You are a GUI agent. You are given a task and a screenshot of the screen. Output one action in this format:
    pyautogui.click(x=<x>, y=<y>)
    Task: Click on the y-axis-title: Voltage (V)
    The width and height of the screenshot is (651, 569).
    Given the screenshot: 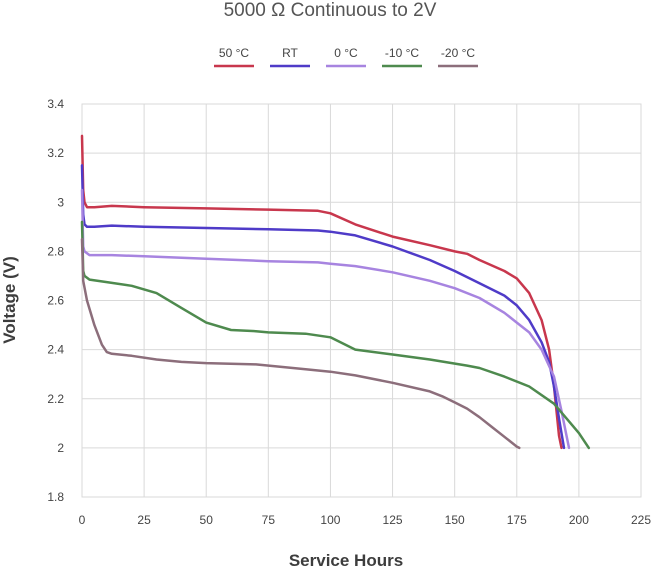 What is the action you would take?
    pyautogui.click(x=9, y=300)
    